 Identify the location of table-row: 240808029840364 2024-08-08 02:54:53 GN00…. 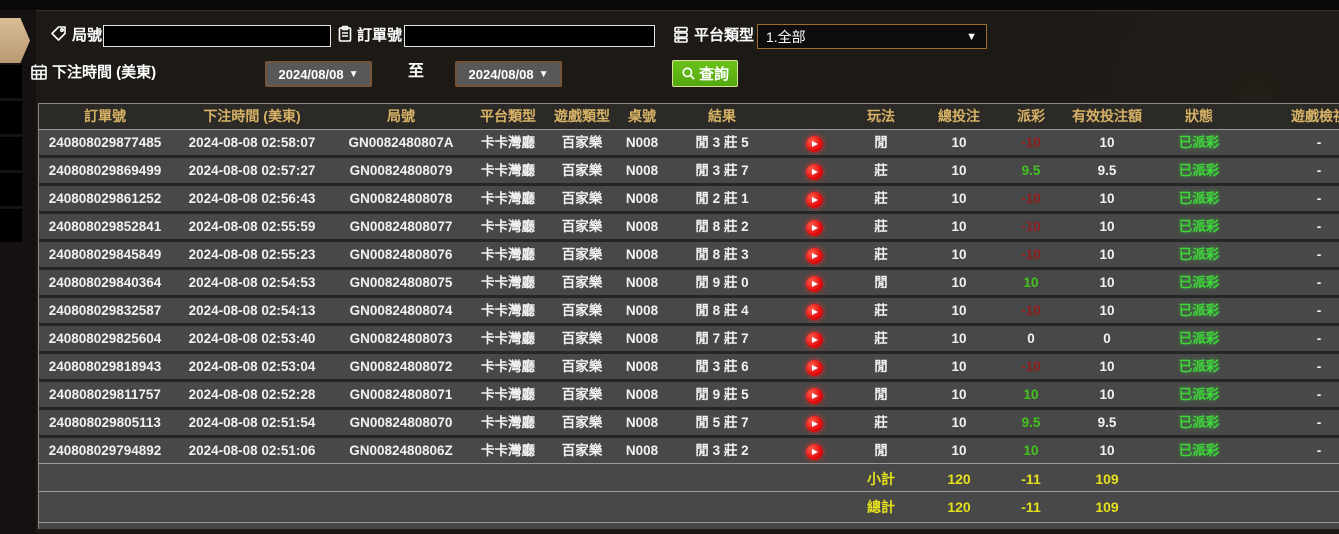
(689, 284).